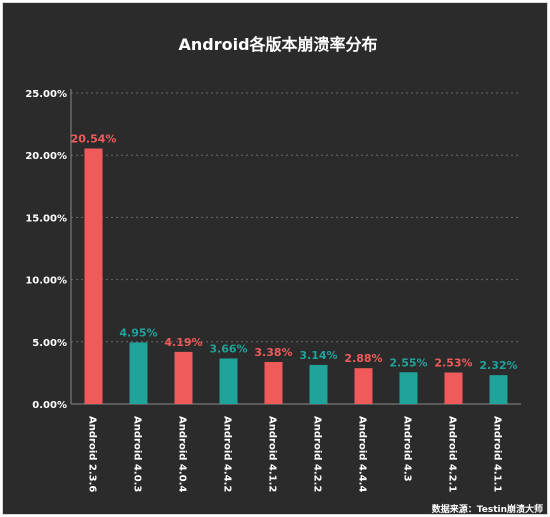  Describe the element at coordinates (228, 348) in the screenshot. I see `data-label: 3.66%` at that location.